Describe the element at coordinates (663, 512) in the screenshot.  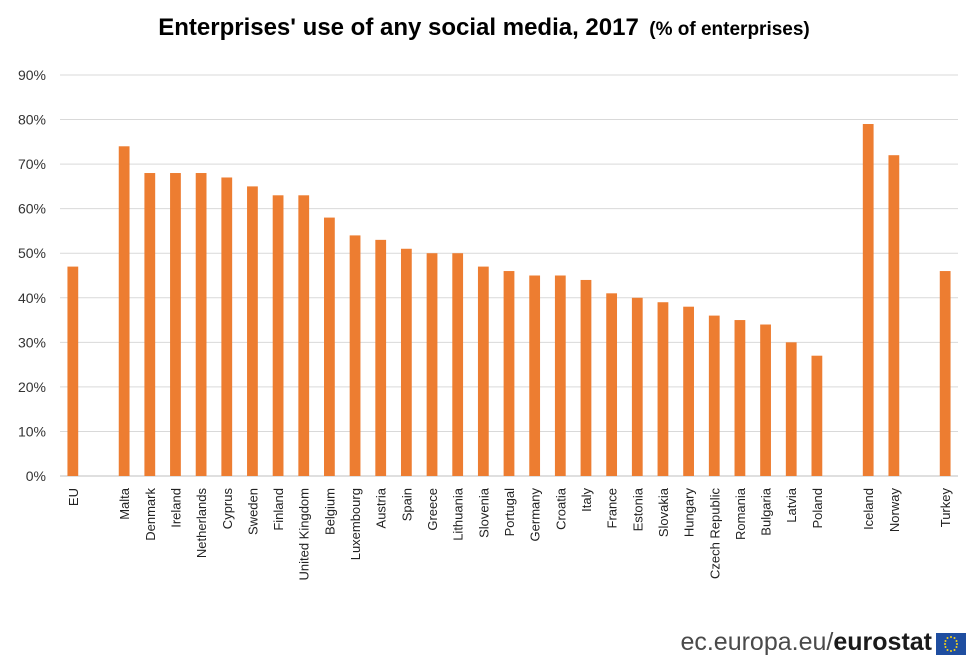
I see `x-tick-label: Slovakia` at that location.